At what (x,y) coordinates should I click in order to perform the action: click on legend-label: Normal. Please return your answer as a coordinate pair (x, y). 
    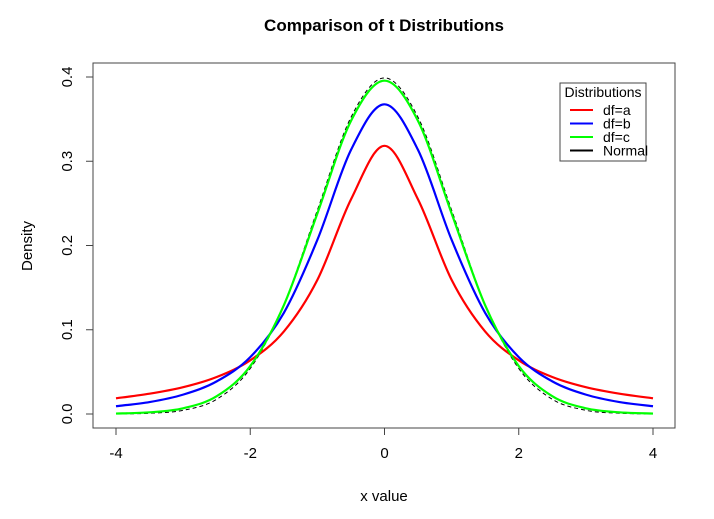
    Looking at the image, I should click on (625, 151).